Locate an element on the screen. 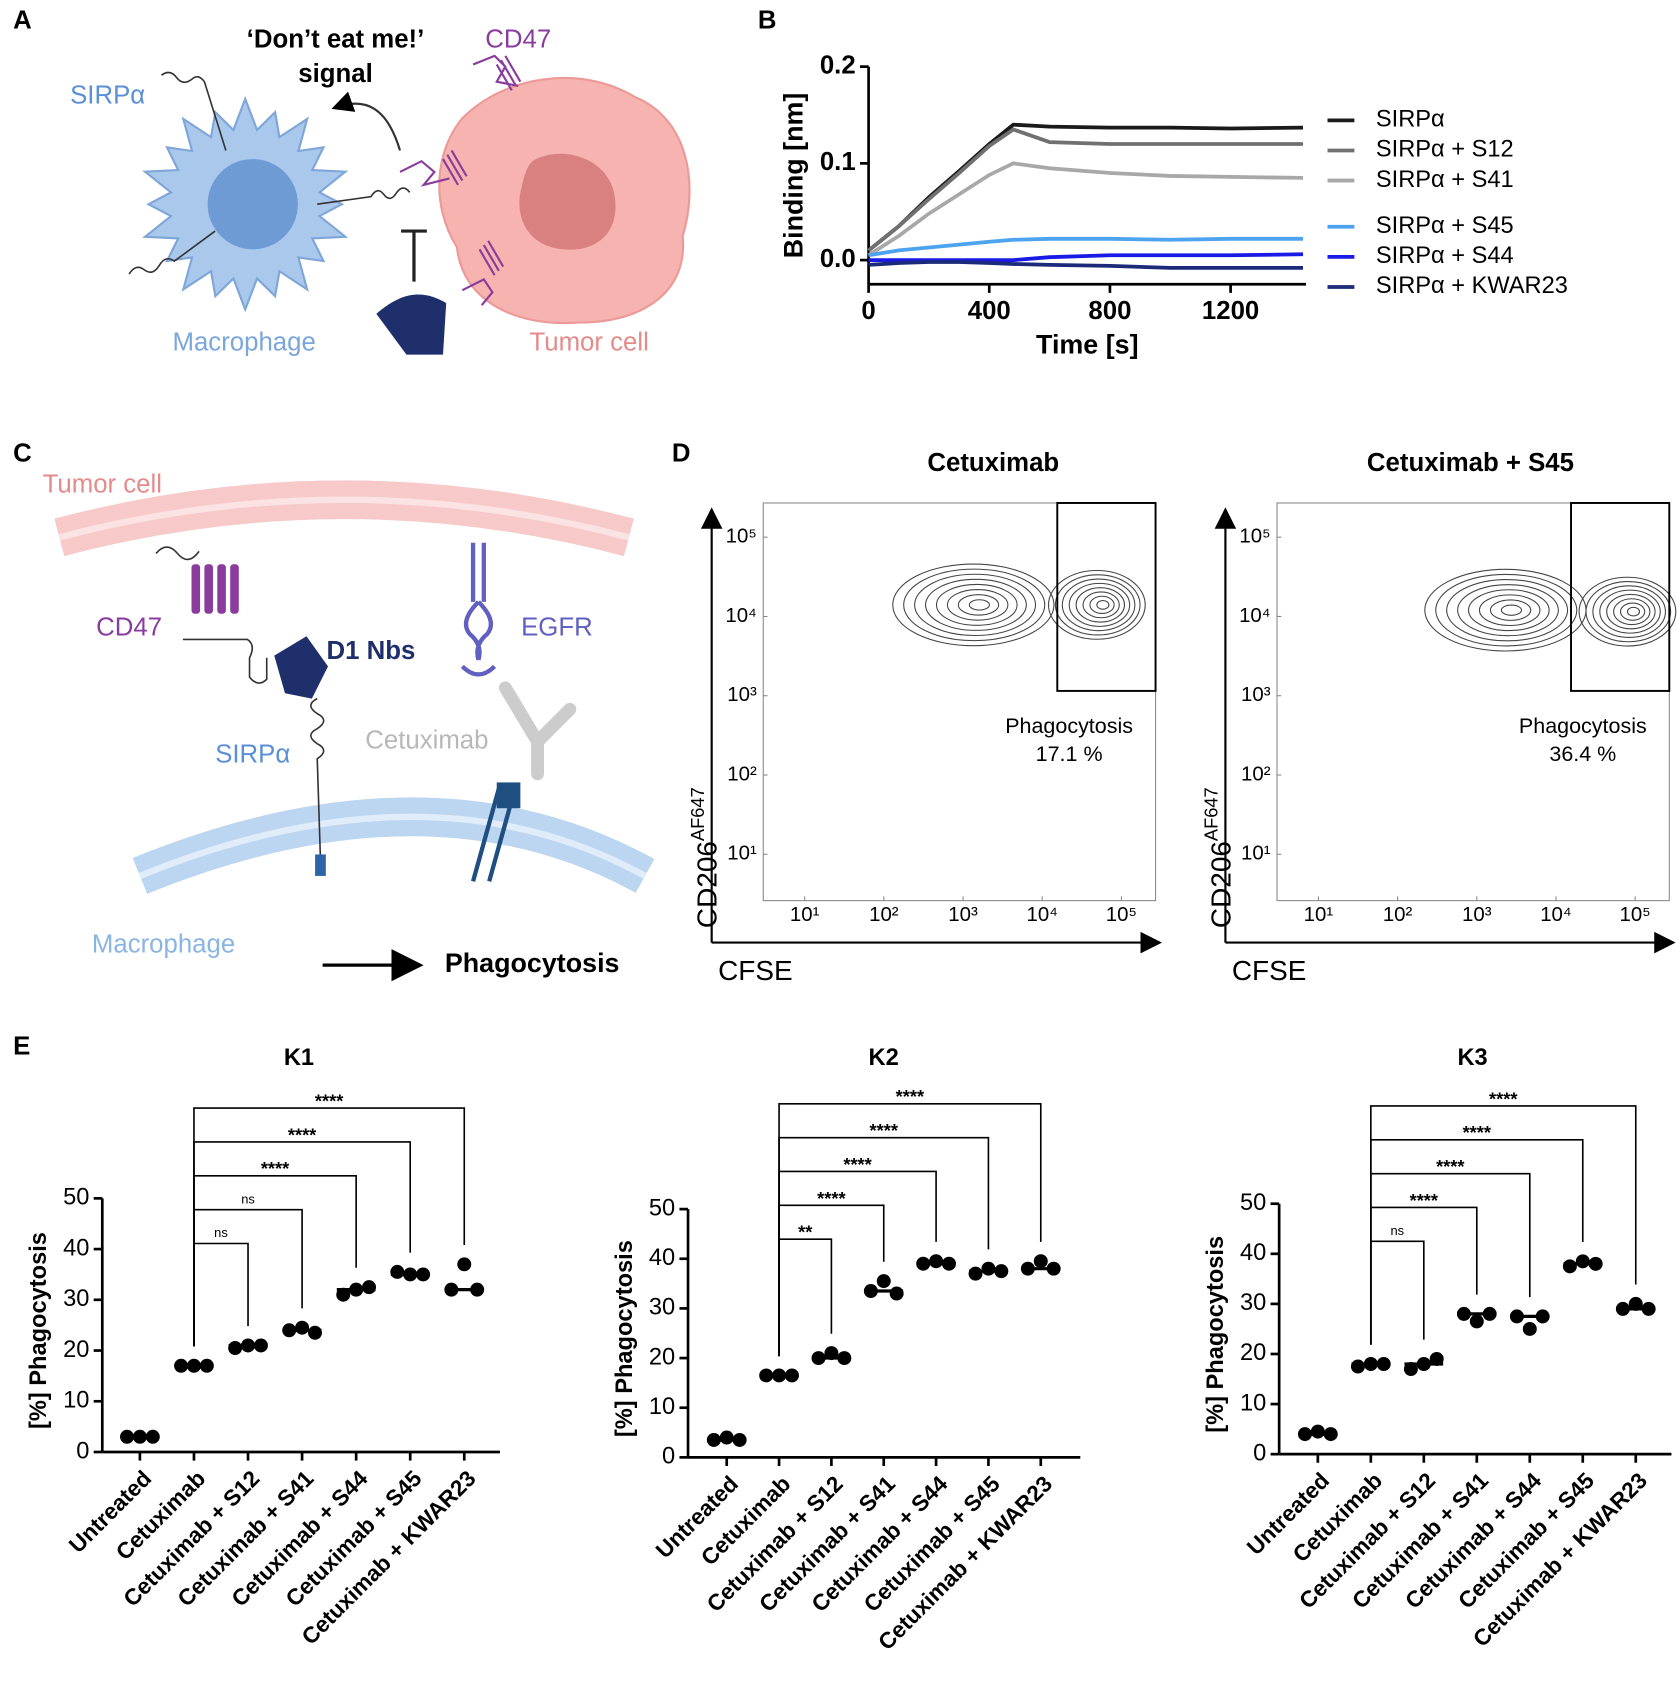  legend-label: SIRPα + S41 is located at coordinates (1445, 180).